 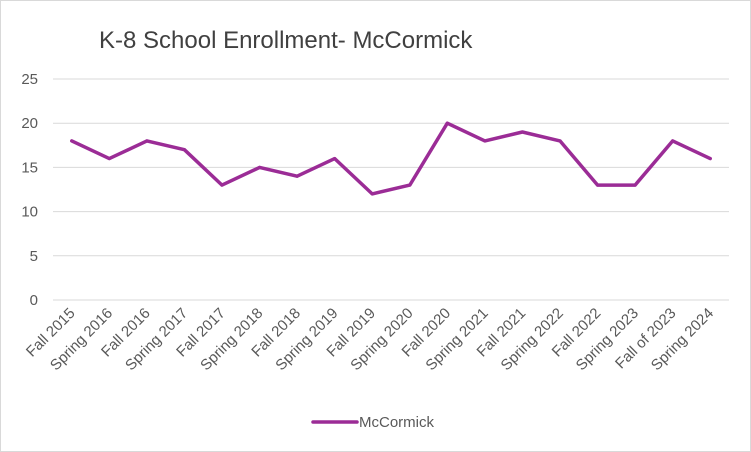 What do you see at coordinates (34, 300) in the screenshot?
I see `y-tick-label: 0` at bounding box center [34, 300].